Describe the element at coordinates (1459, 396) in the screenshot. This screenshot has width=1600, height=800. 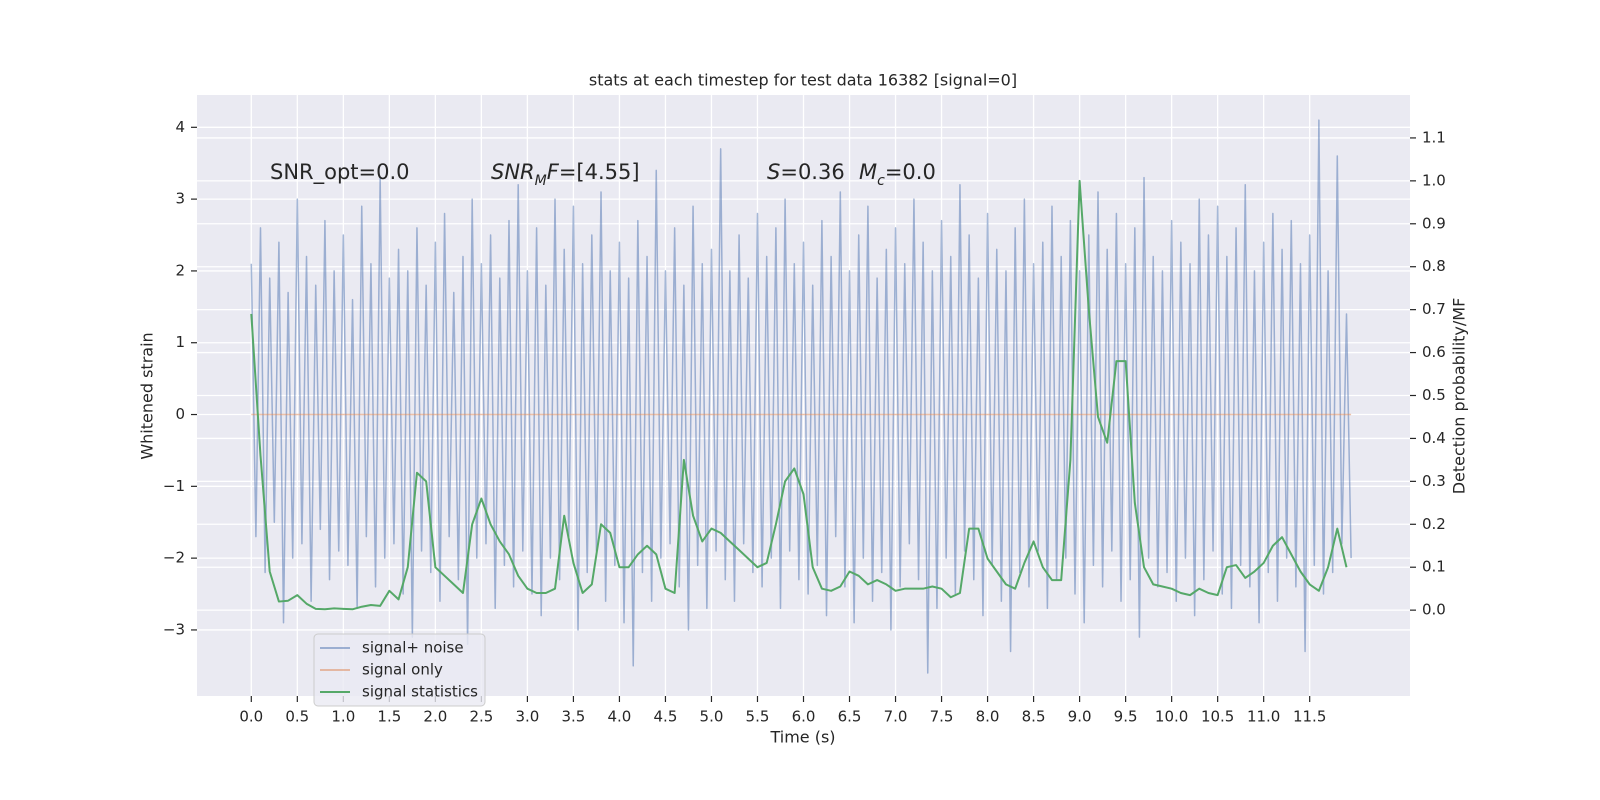
I see `y2-axis-label: Detection probability/MF` at that location.